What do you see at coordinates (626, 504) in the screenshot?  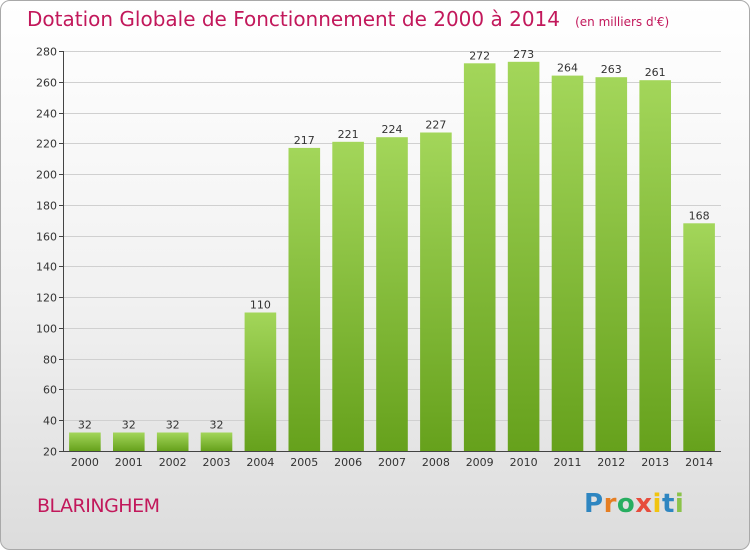 I see `logo-letter: o` at bounding box center [626, 504].